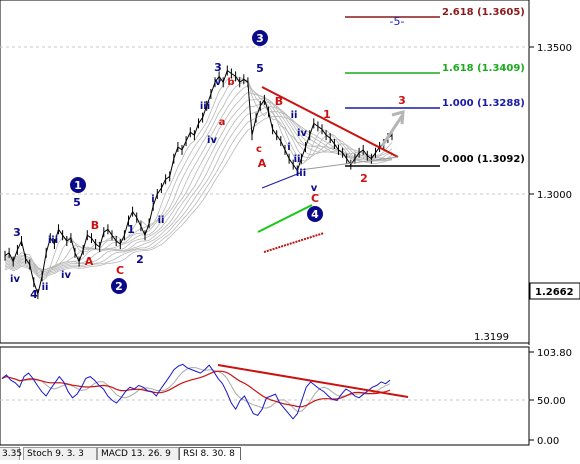 The image size is (580, 464). I want to click on wave-red-B-b: B, so click(279, 101).